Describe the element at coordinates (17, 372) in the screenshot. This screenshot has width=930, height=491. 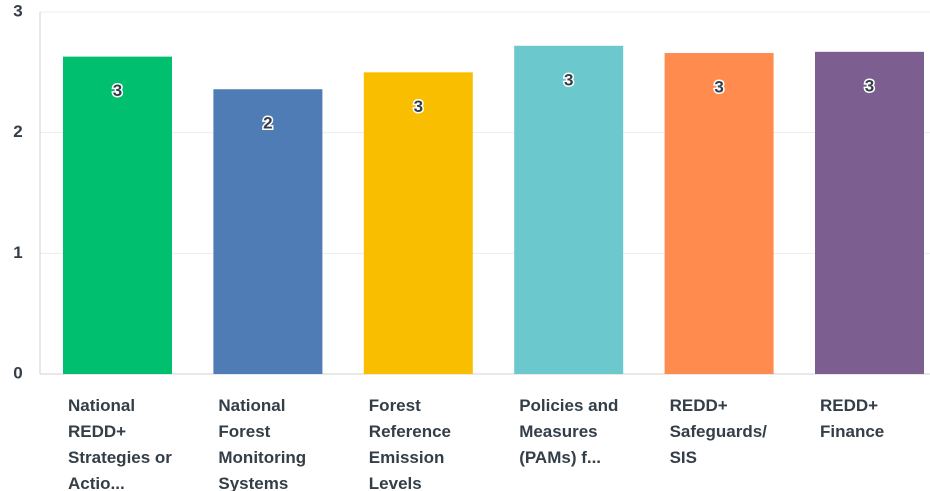
I see `y-tick-label: 0` at that location.